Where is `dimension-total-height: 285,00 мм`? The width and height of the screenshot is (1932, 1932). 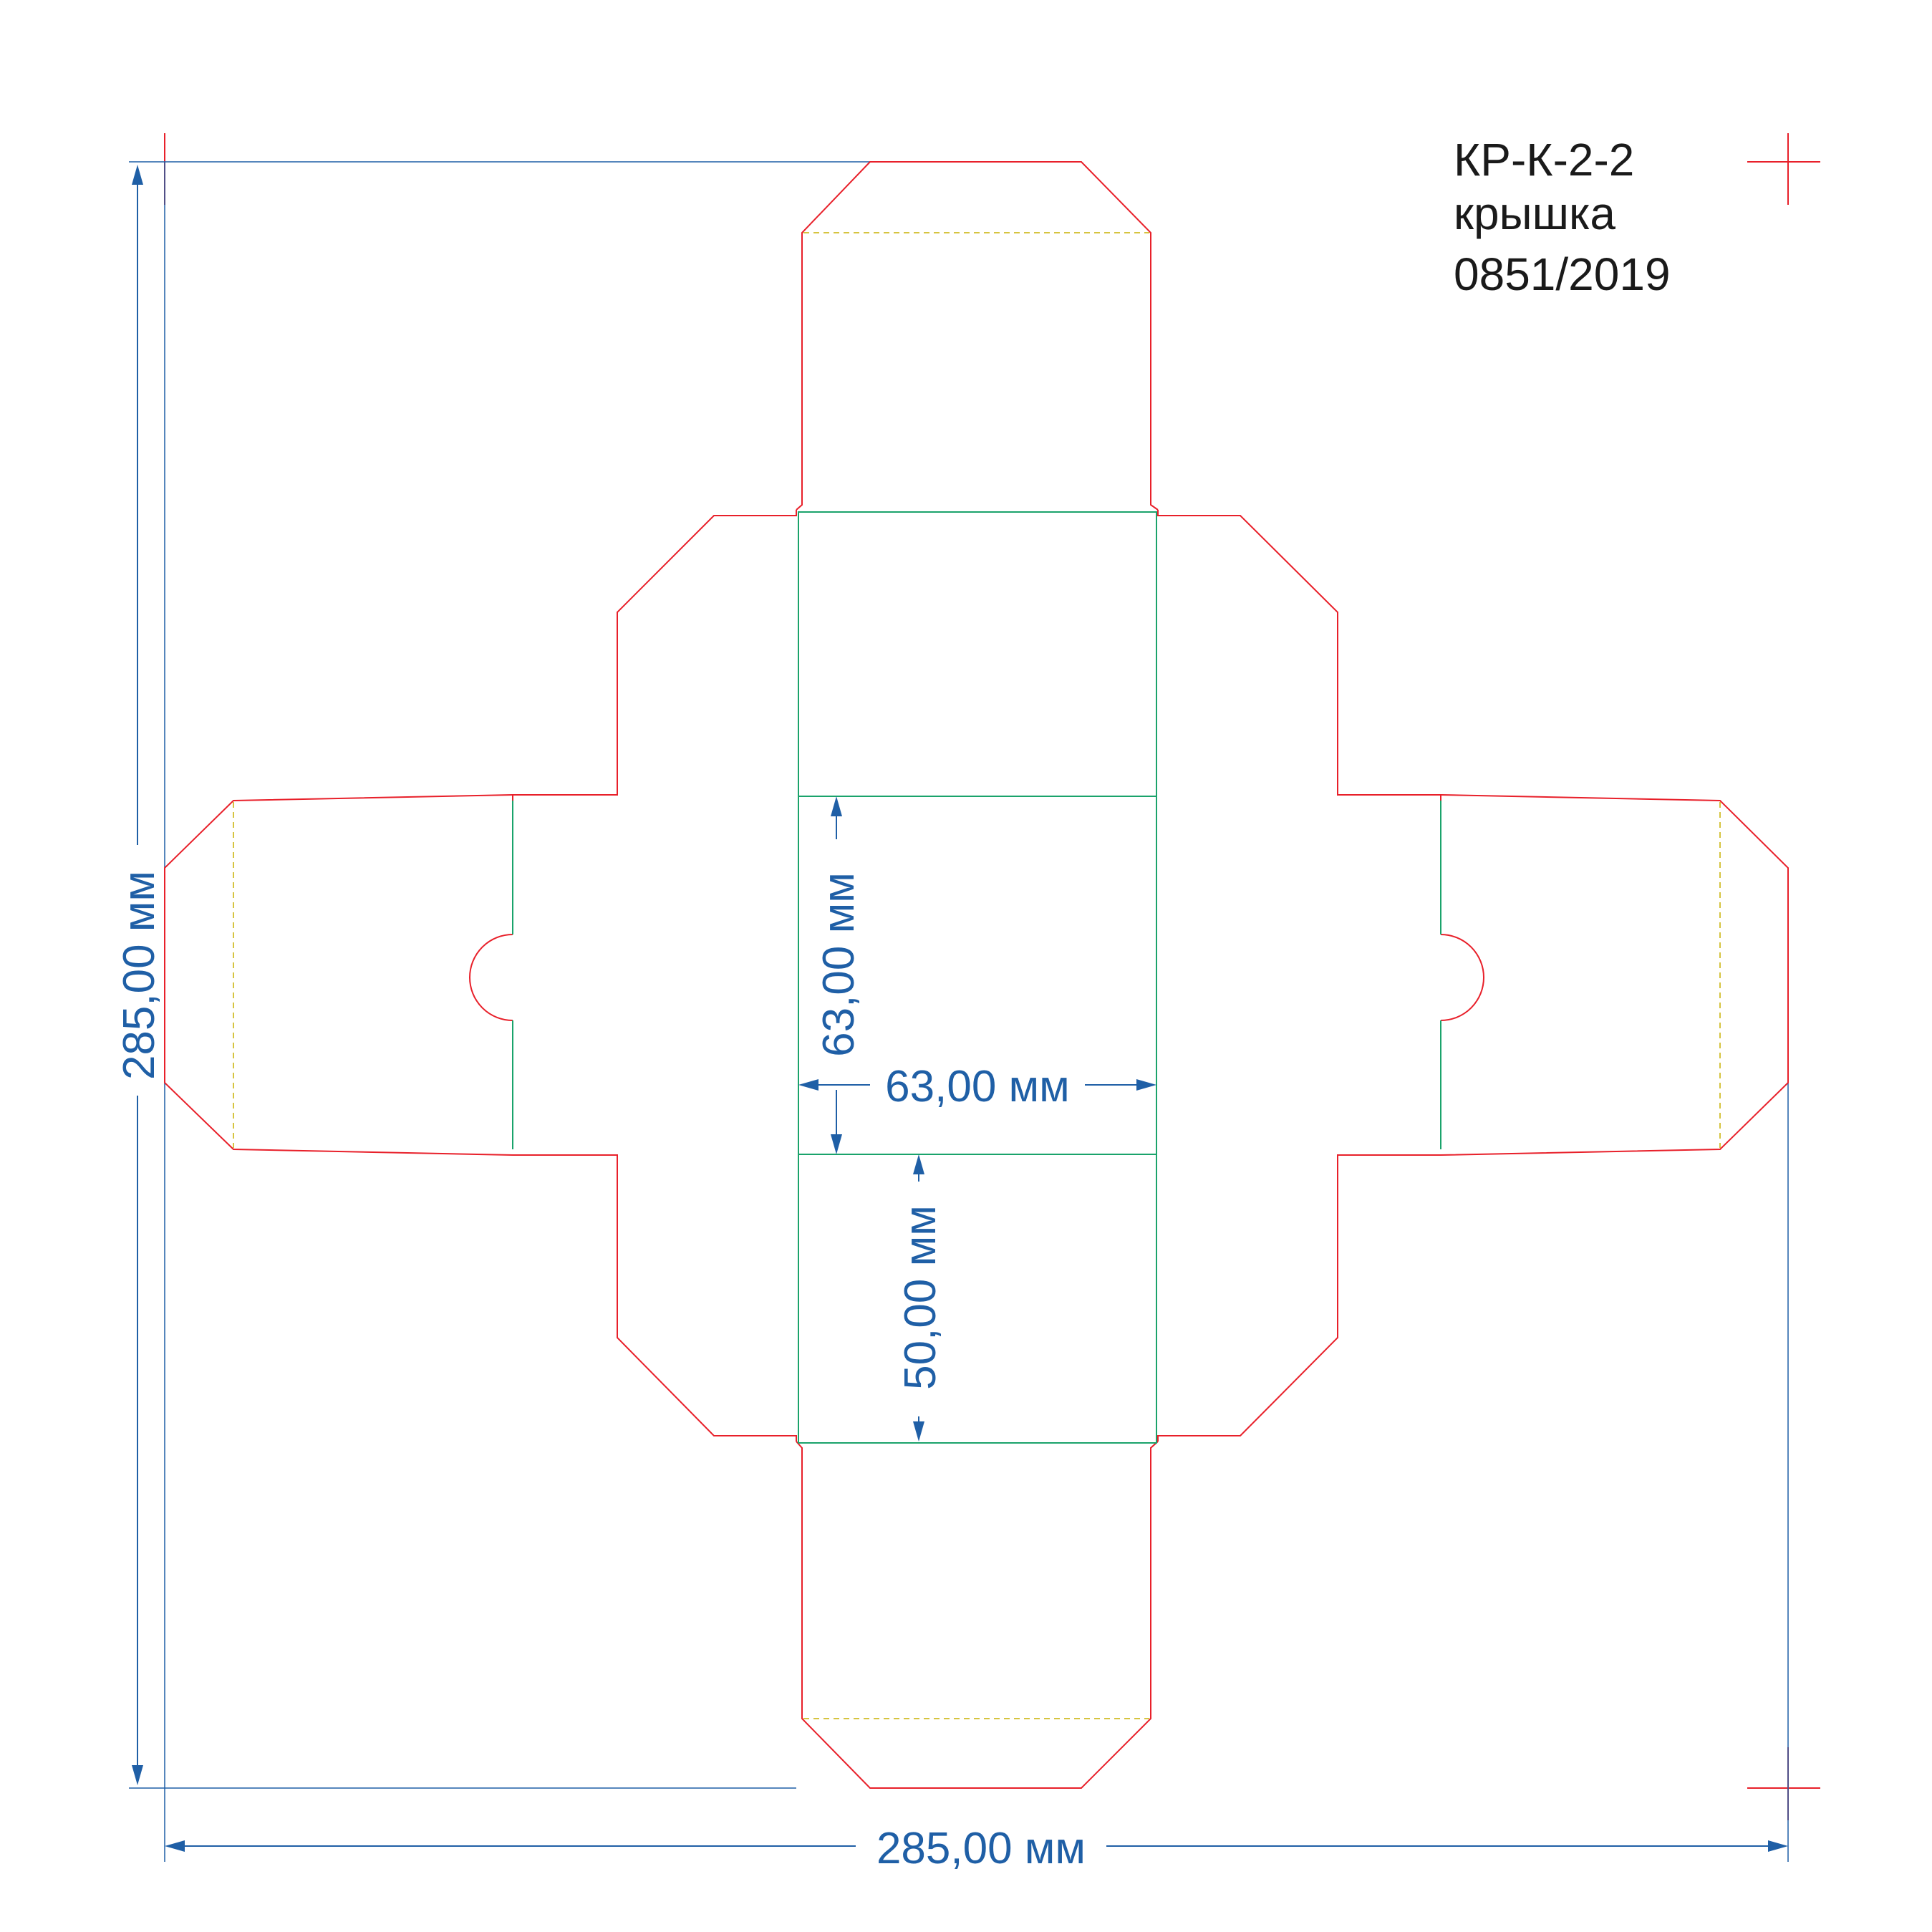
dimension-total-height: 285,00 мм is located at coordinates (139, 975).